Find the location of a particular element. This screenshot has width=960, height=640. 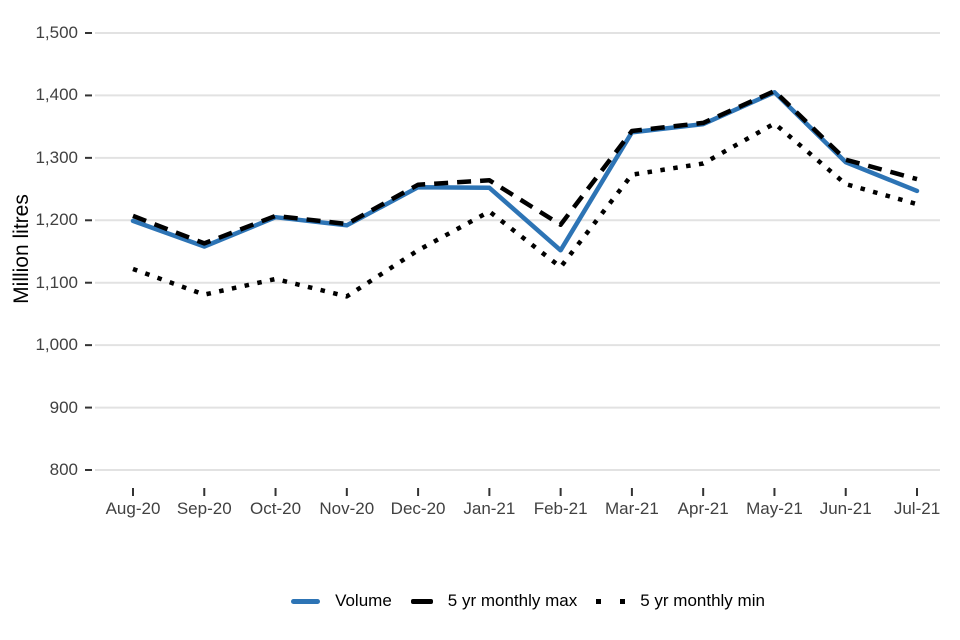

volume-swatch-icon is located at coordinates (306, 601).